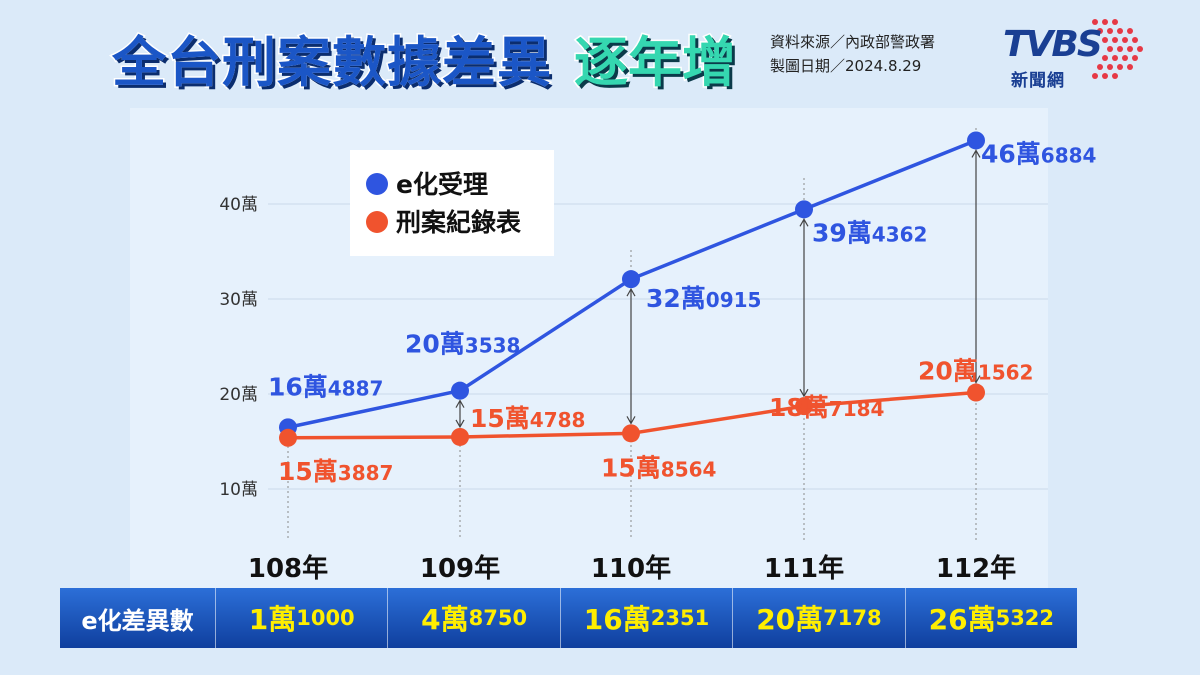 The image size is (1200, 675). I want to click on tvbs-logo: TVBS 新聞網, so click(1078, 54).